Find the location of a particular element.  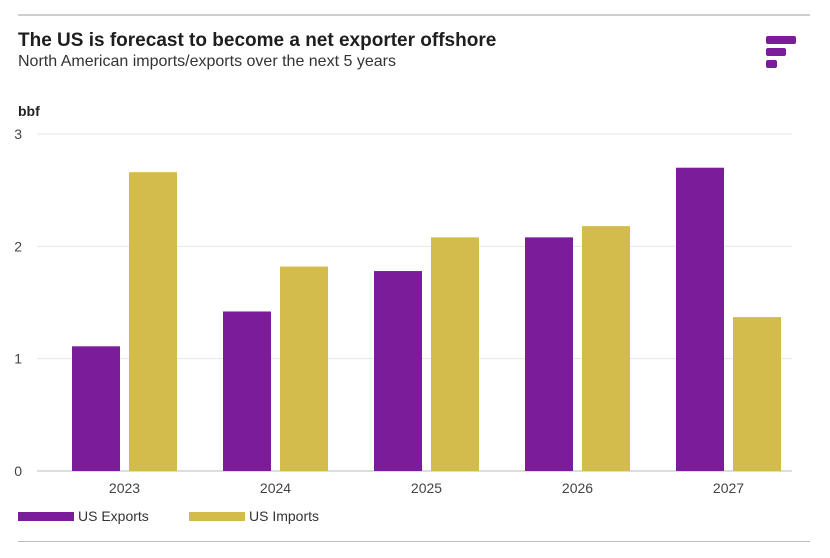

x-tick-label: 2023 is located at coordinates (124, 488).